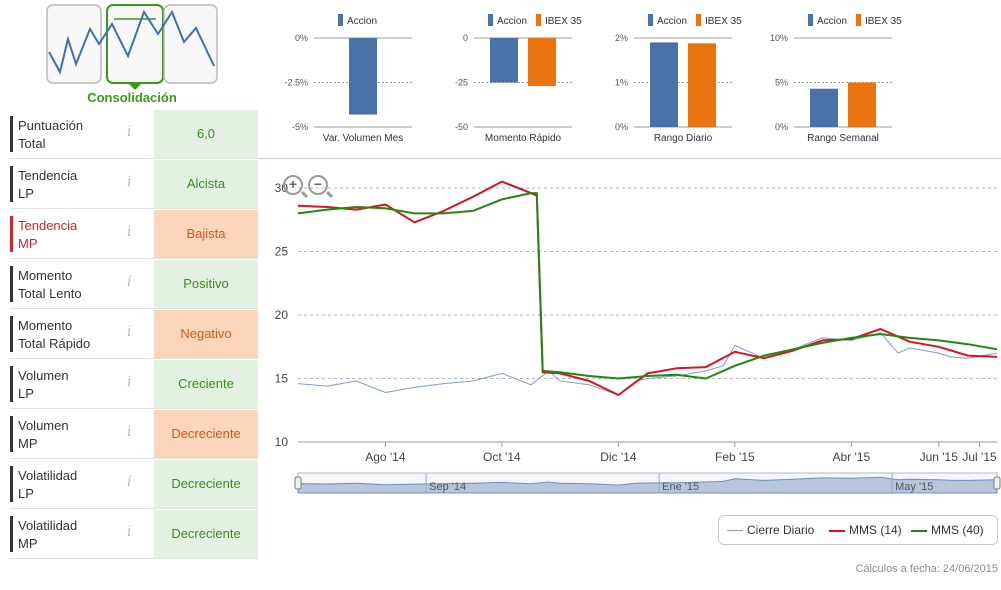 The image size is (1001, 590). What do you see at coordinates (206, 184) in the screenshot?
I see `indicator-value: Alcista` at bounding box center [206, 184].